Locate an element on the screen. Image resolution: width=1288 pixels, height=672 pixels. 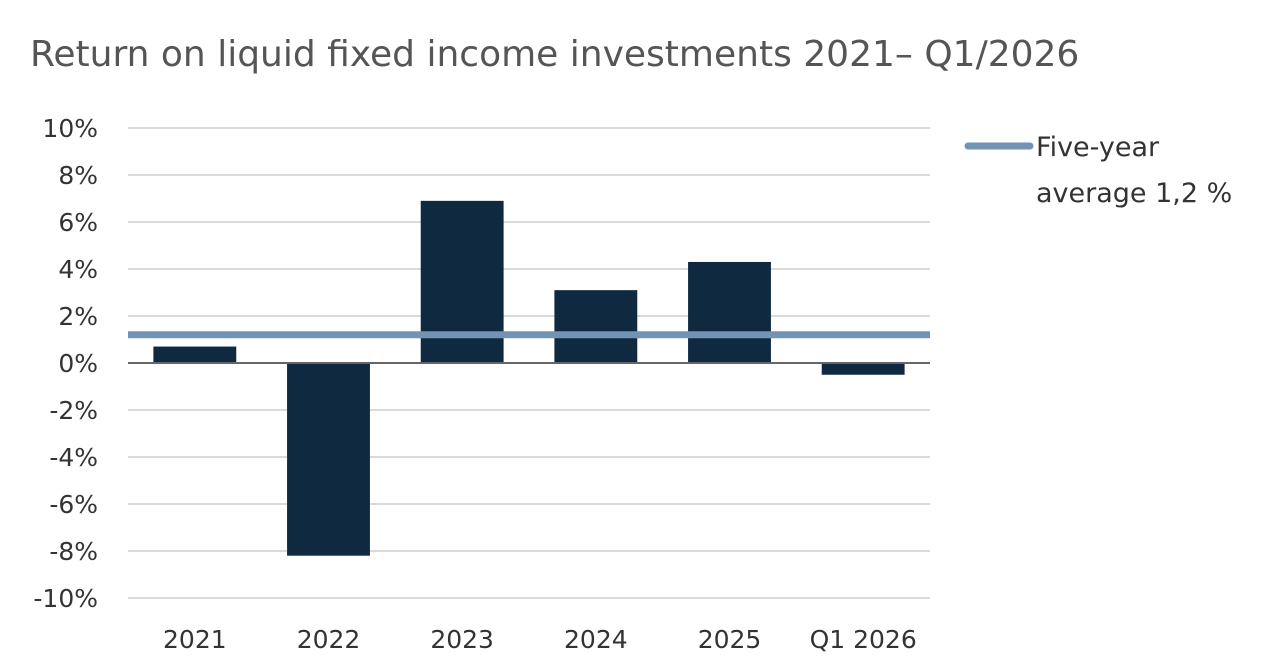
x-tick-label: 2024 is located at coordinates (596, 639).